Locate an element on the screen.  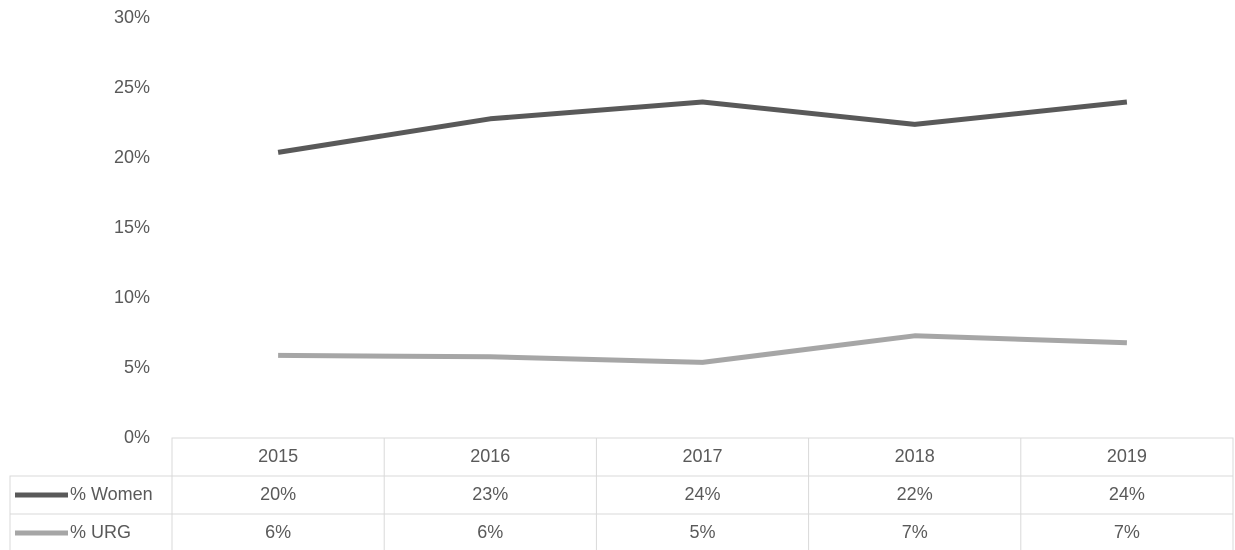
y-tick-label: 0% is located at coordinates (137, 437).